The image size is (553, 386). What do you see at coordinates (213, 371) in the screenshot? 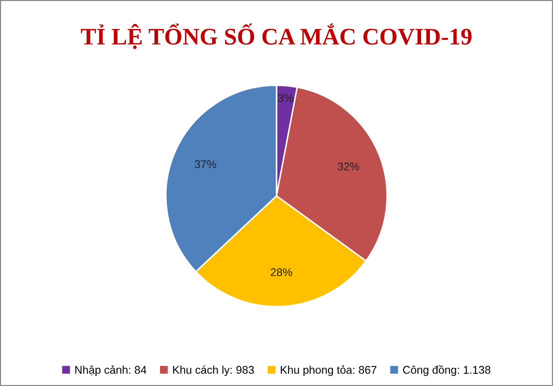
I see `legend-label: Khu cách ly: 983` at bounding box center [213, 371].